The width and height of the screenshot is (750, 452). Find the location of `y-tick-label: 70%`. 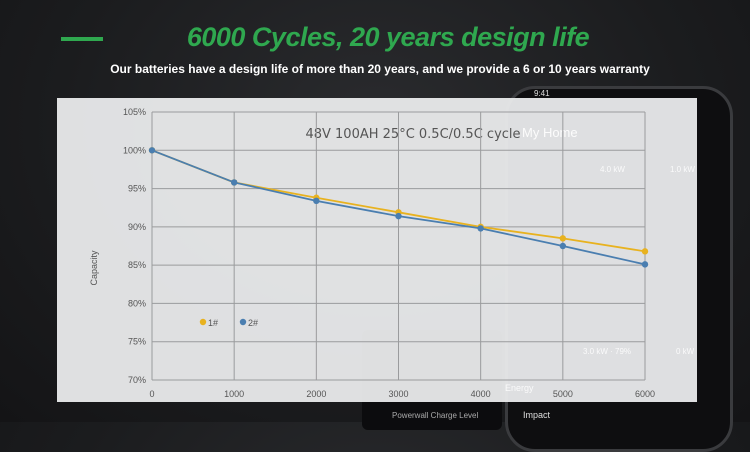

y-tick-label: 70% is located at coordinates (137, 380).